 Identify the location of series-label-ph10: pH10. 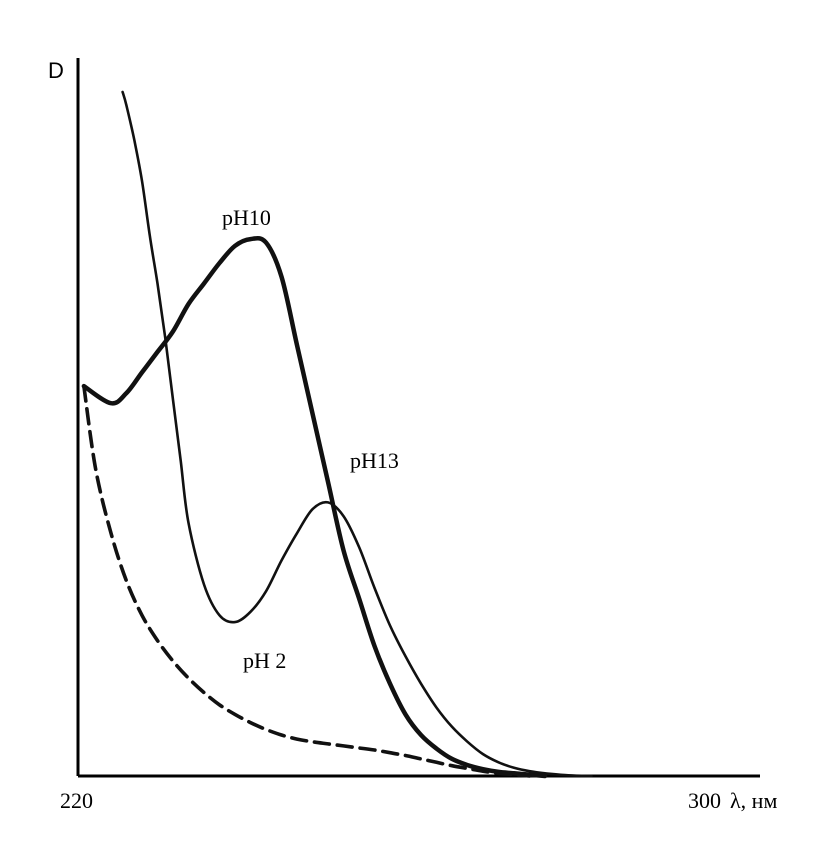
(246, 217).